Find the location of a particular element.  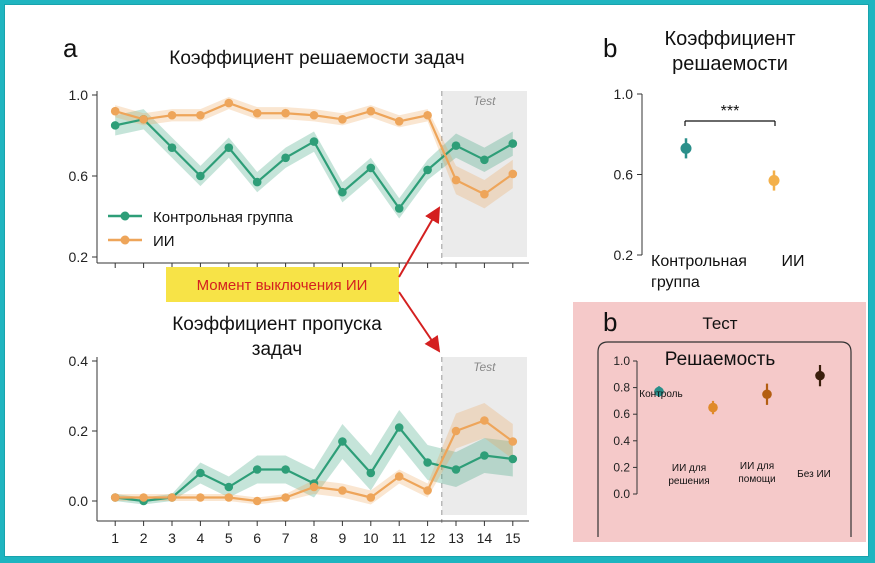

annotation-box is located at coordinates (282, 284).